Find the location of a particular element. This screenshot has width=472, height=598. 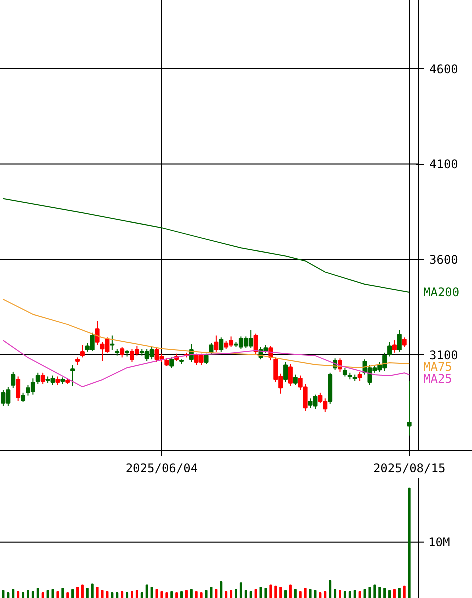

y-tick-label: 4100 is located at coordinates (444, 165).